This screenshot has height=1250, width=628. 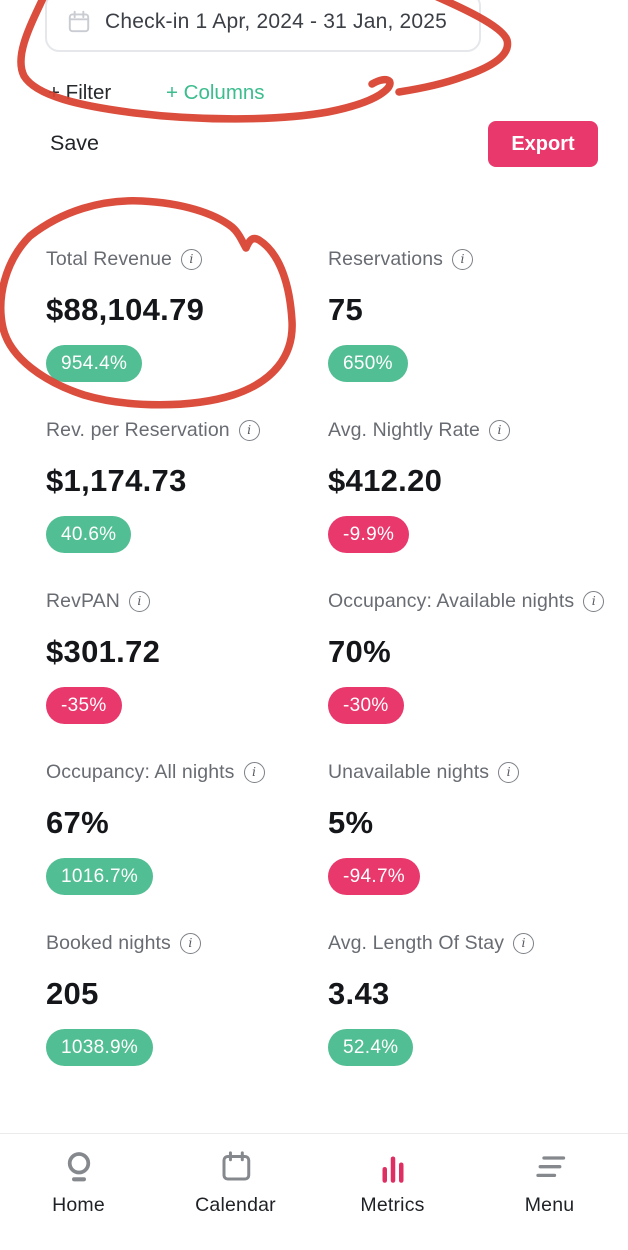 What do you see at coordinates (125, 309) in the screenshot?
I see `metric-value: $88,104.79` at bounding box center [125, 309].